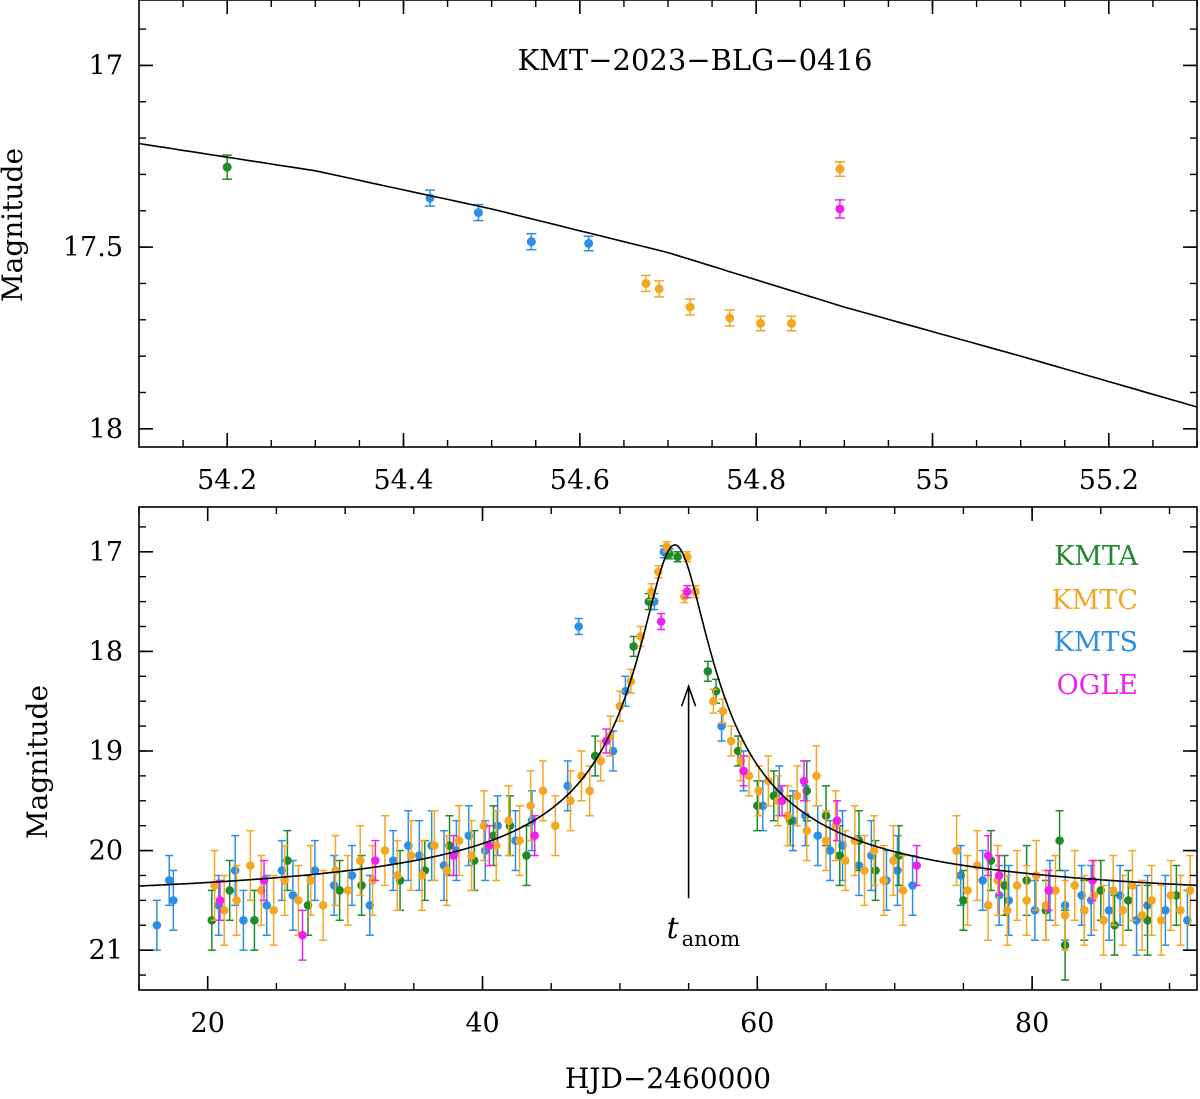 Image resolution: width=1200 pixels, height=1099 pixels. What do you see at coordinates (106, 552) in the screenshot?
I see `y-tick-label: 17` at bounding box center [106, 552].